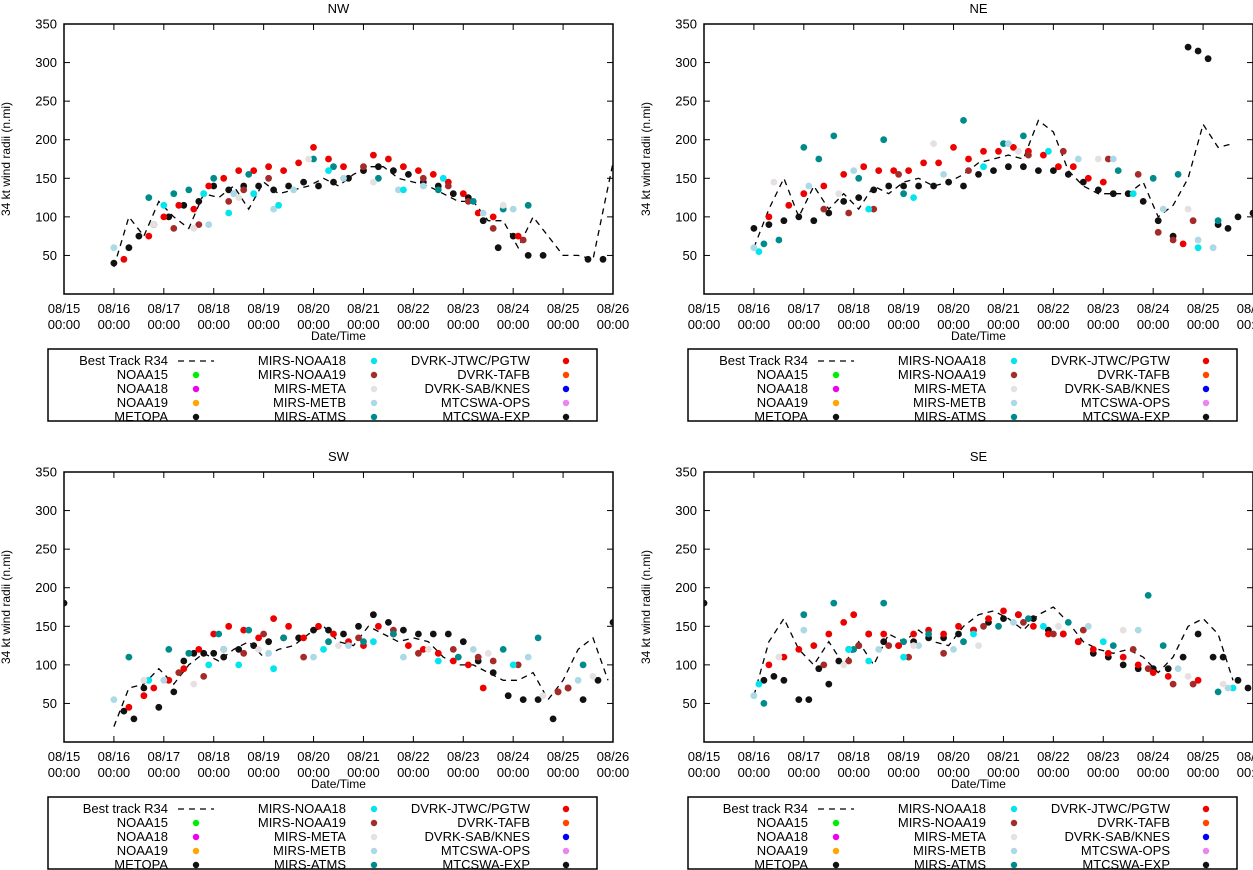 This screenshot has height=870, width=1253. Describe the element at coordinates (1053, 308) in the screenshot. I see `x-tick-label-date: 08/22` at that location.